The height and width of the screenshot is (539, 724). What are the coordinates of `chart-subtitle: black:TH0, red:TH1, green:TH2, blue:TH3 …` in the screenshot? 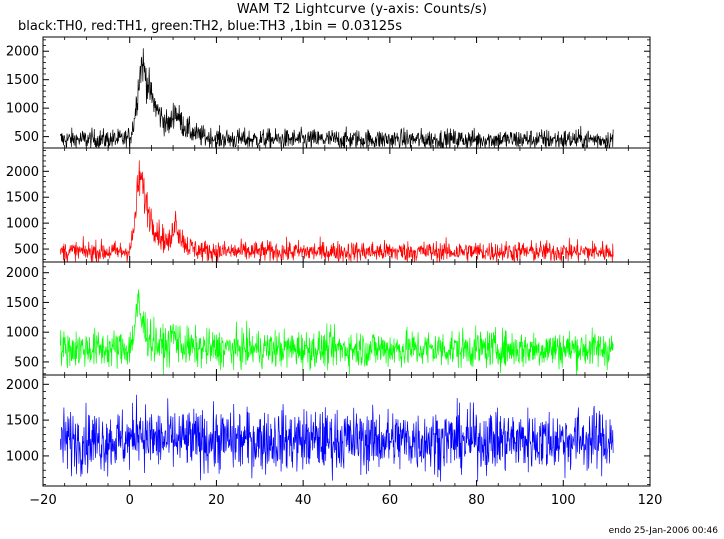 It's located at (210, 26).